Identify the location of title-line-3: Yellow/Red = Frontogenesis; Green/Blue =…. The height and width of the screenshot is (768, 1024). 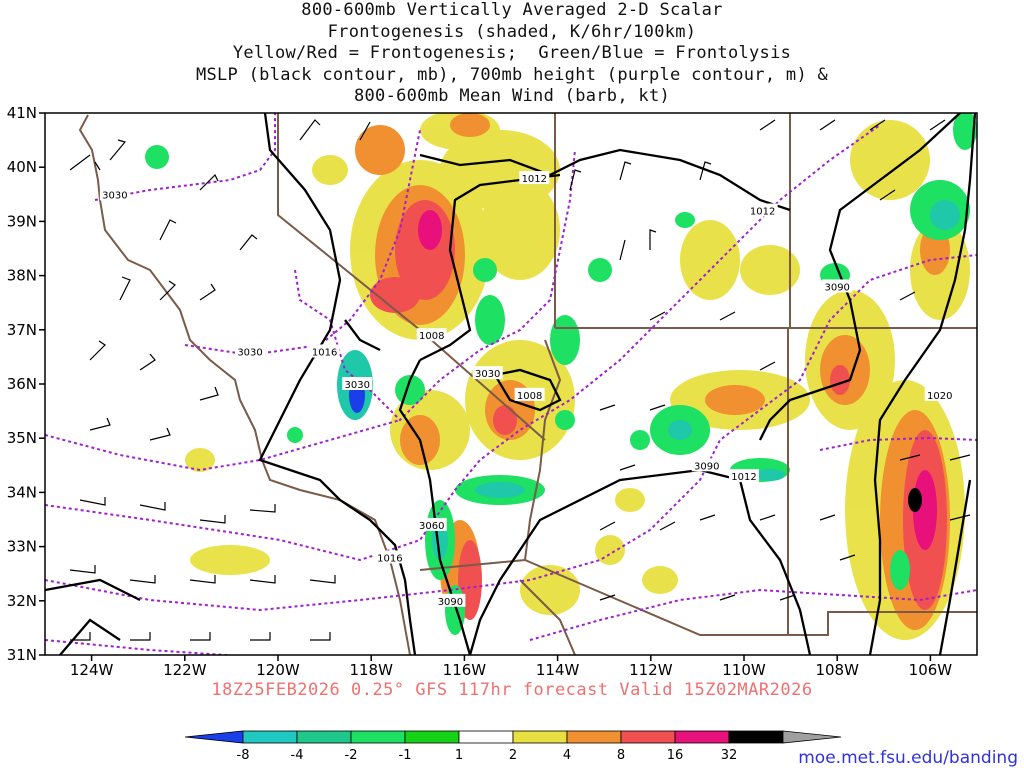
(512, 53).